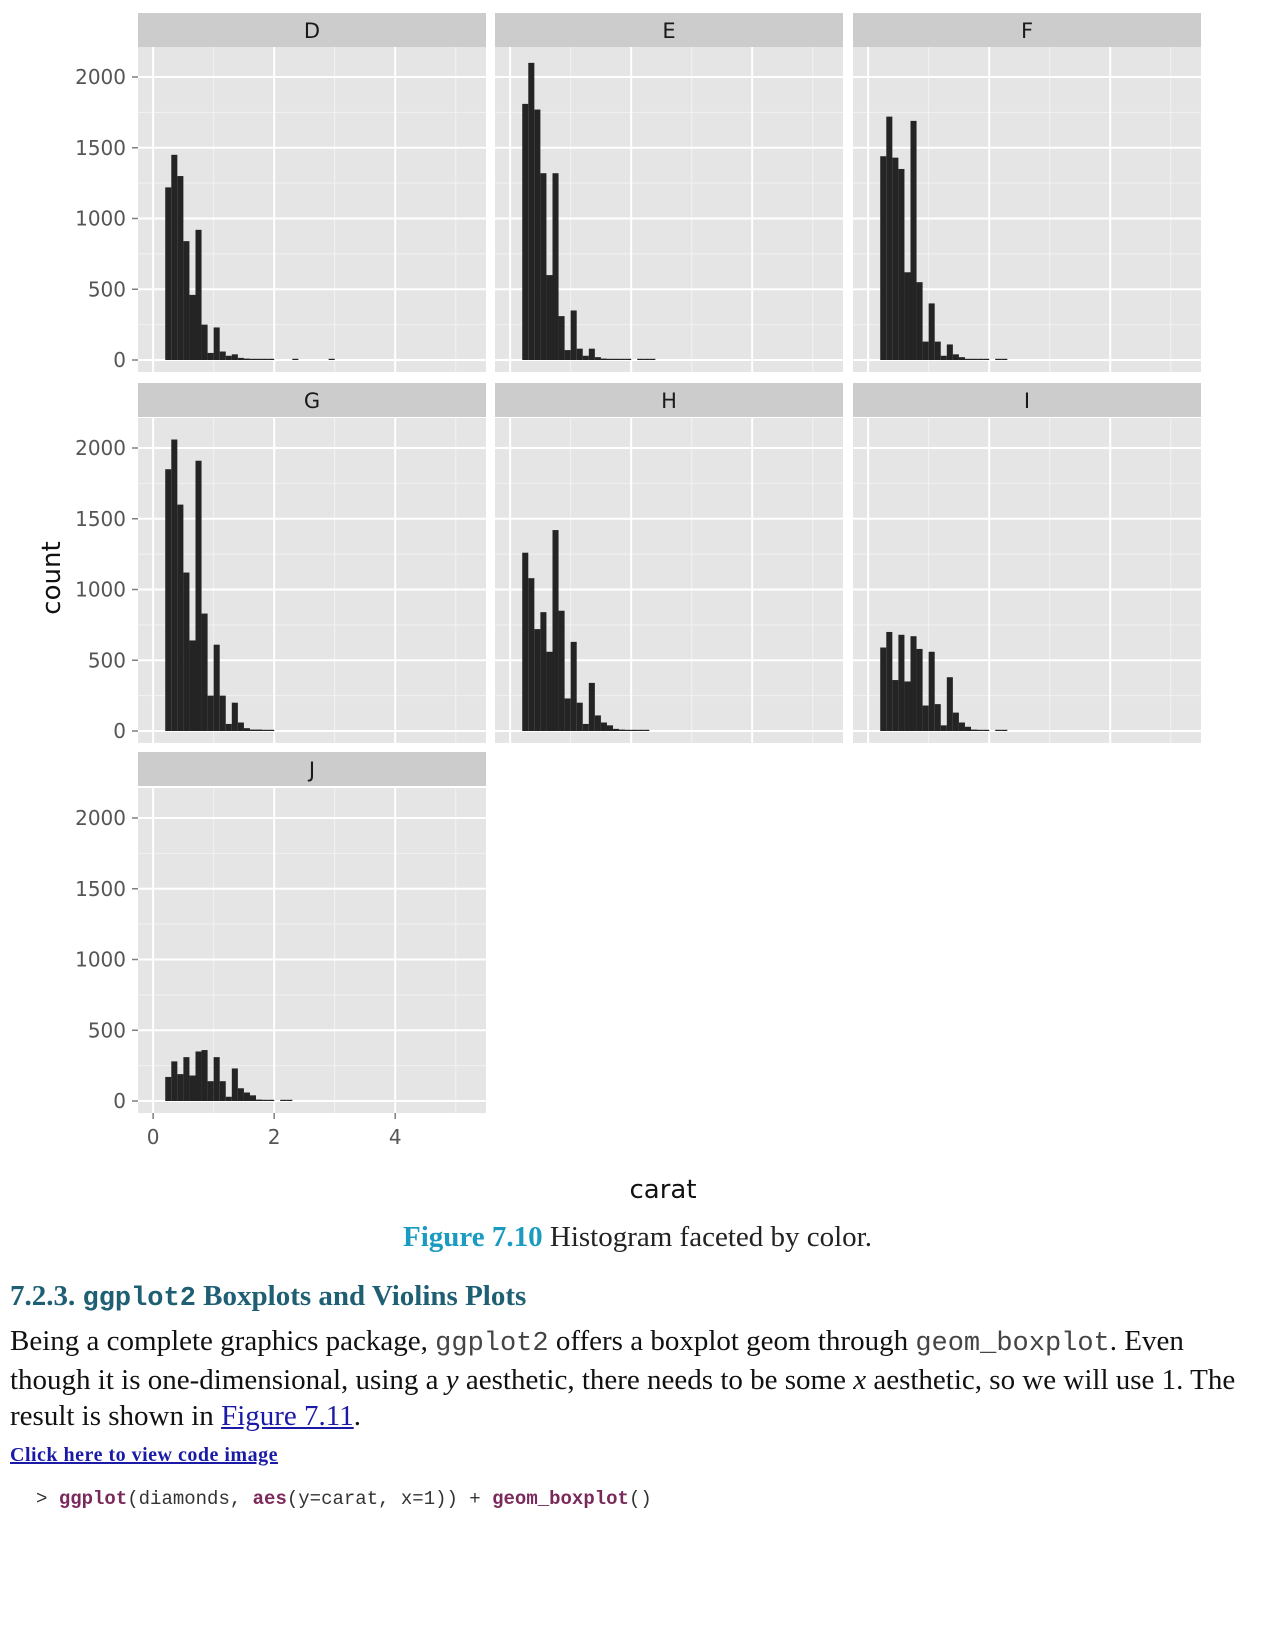 Image resolution: width=1275 pixels, height=1650 pixels. I want to click on code-args: (diamonds,, so click(190, 1499).